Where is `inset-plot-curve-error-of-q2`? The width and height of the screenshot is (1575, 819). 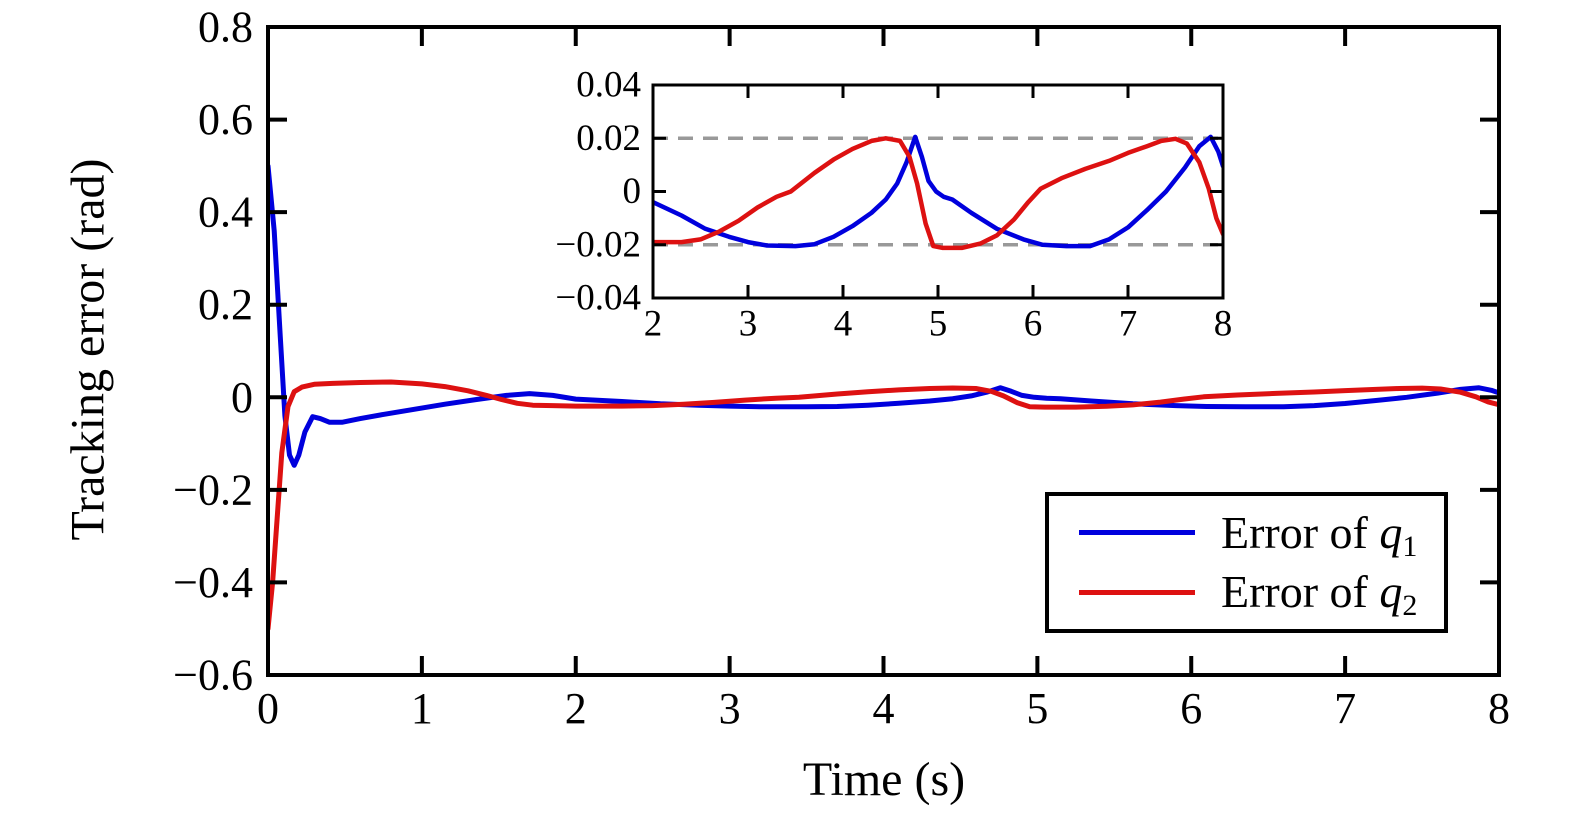
inset-plot-curve-error-of-q2 is located at coordinates (938, 193).